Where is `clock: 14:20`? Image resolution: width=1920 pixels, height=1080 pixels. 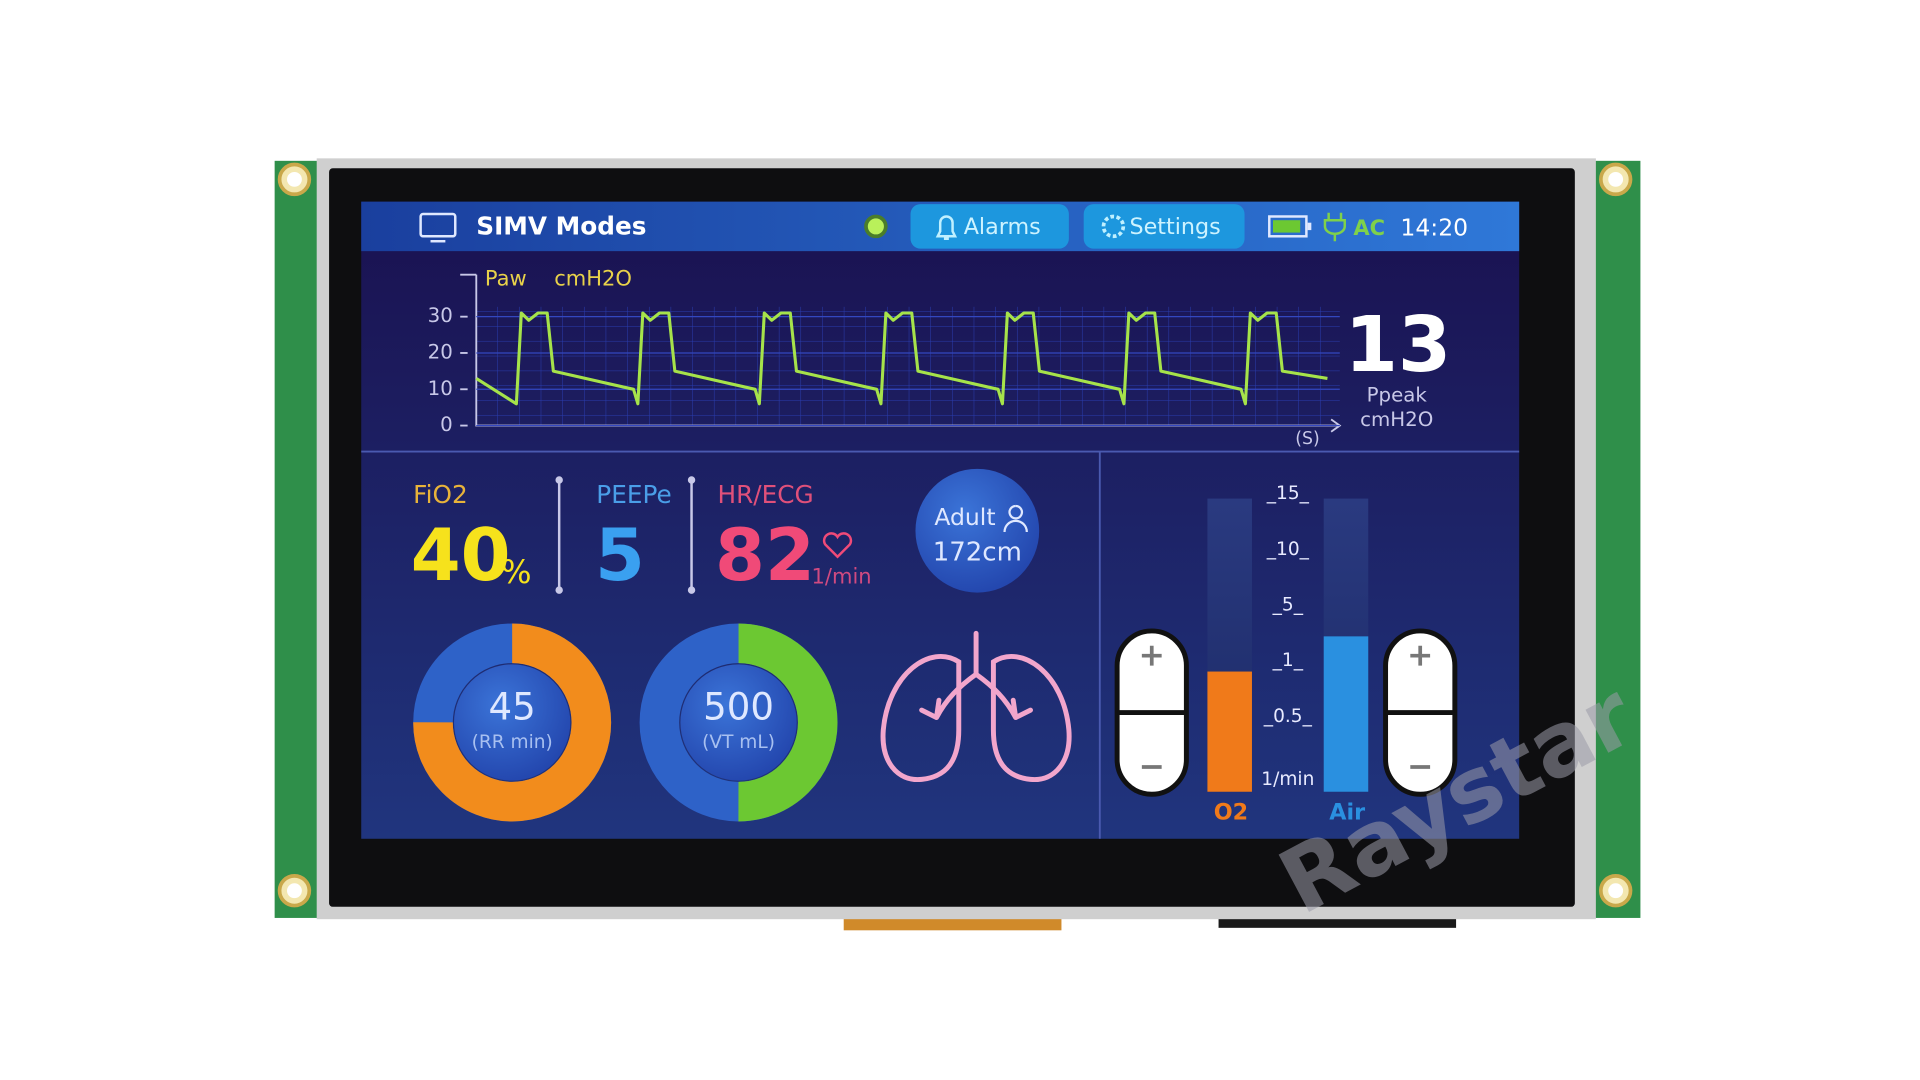
clock: 14:20 is located at coordinates (1434, 227).